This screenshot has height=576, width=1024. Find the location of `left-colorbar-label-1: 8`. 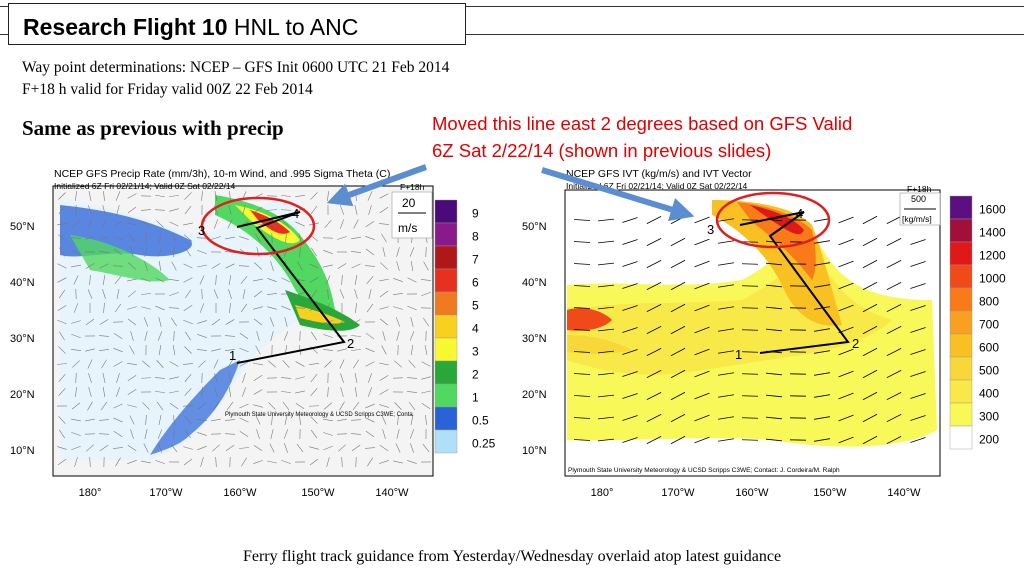

left-colorbar-label-1: 8 is located at coordinates (475, 236).